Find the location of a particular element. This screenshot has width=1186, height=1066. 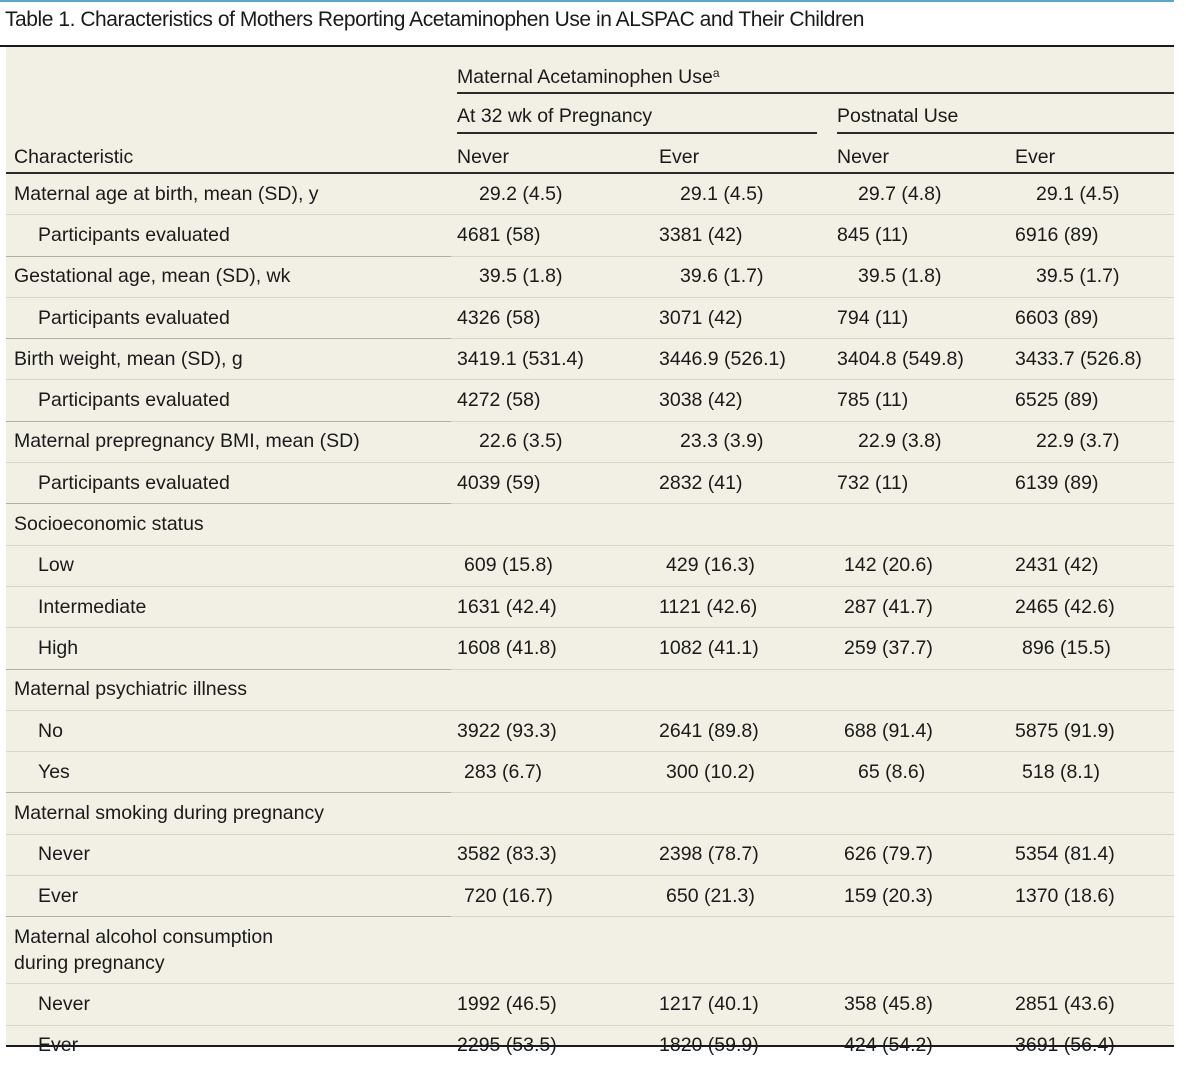

cell: 159 (20.3) is located at coordinates (888, 895).